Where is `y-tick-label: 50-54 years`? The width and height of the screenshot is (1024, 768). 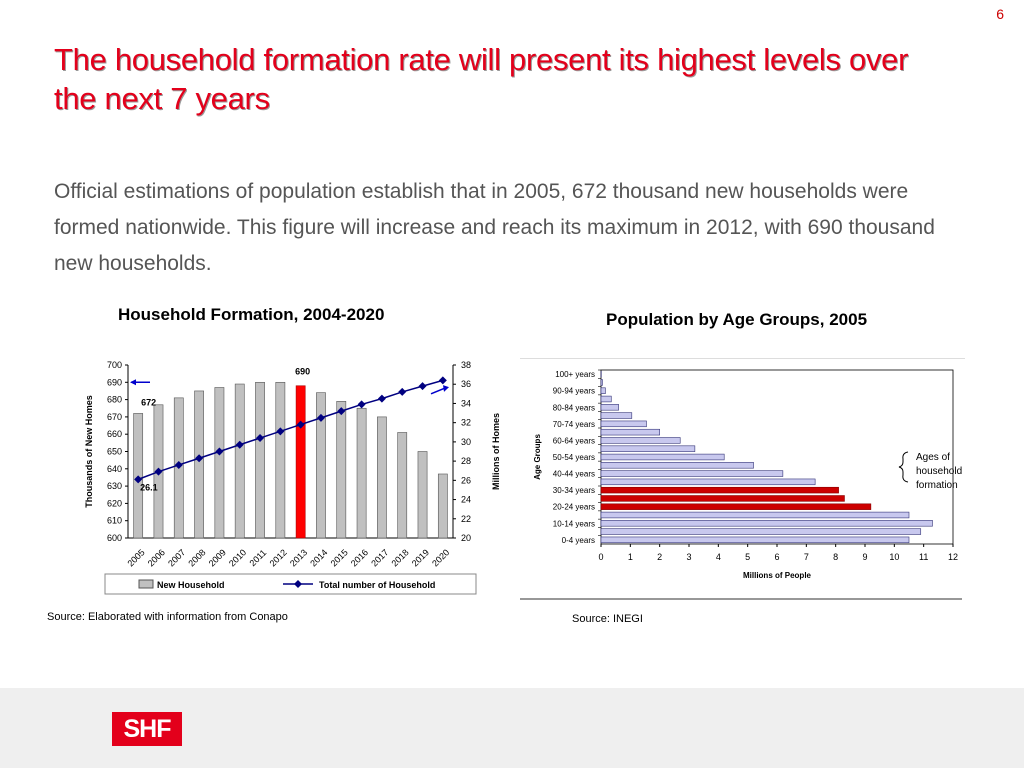
y-tick-label: 50-54 years is located at coordinates (574, 457).